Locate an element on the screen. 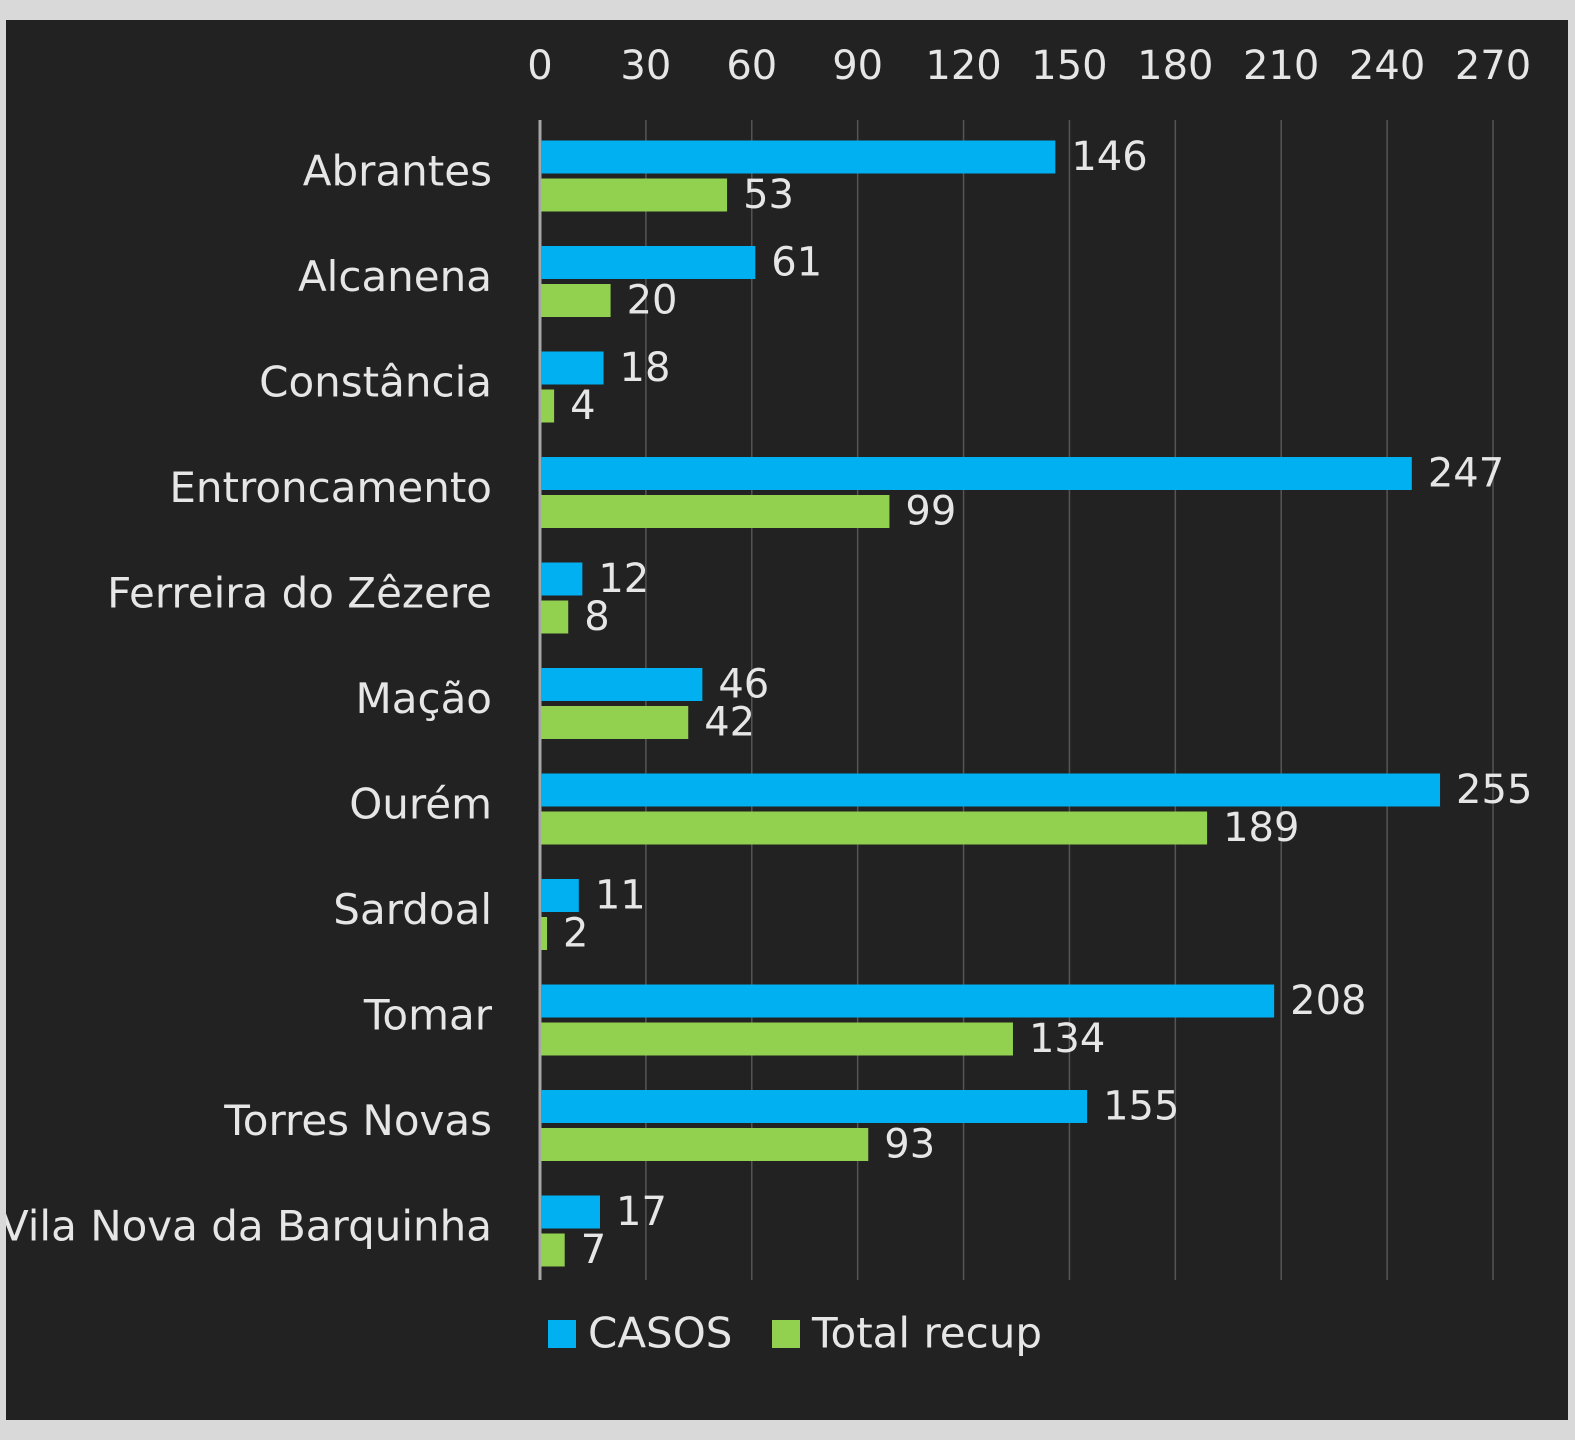  data-label: 247 is located at coordinates (1466, 474).